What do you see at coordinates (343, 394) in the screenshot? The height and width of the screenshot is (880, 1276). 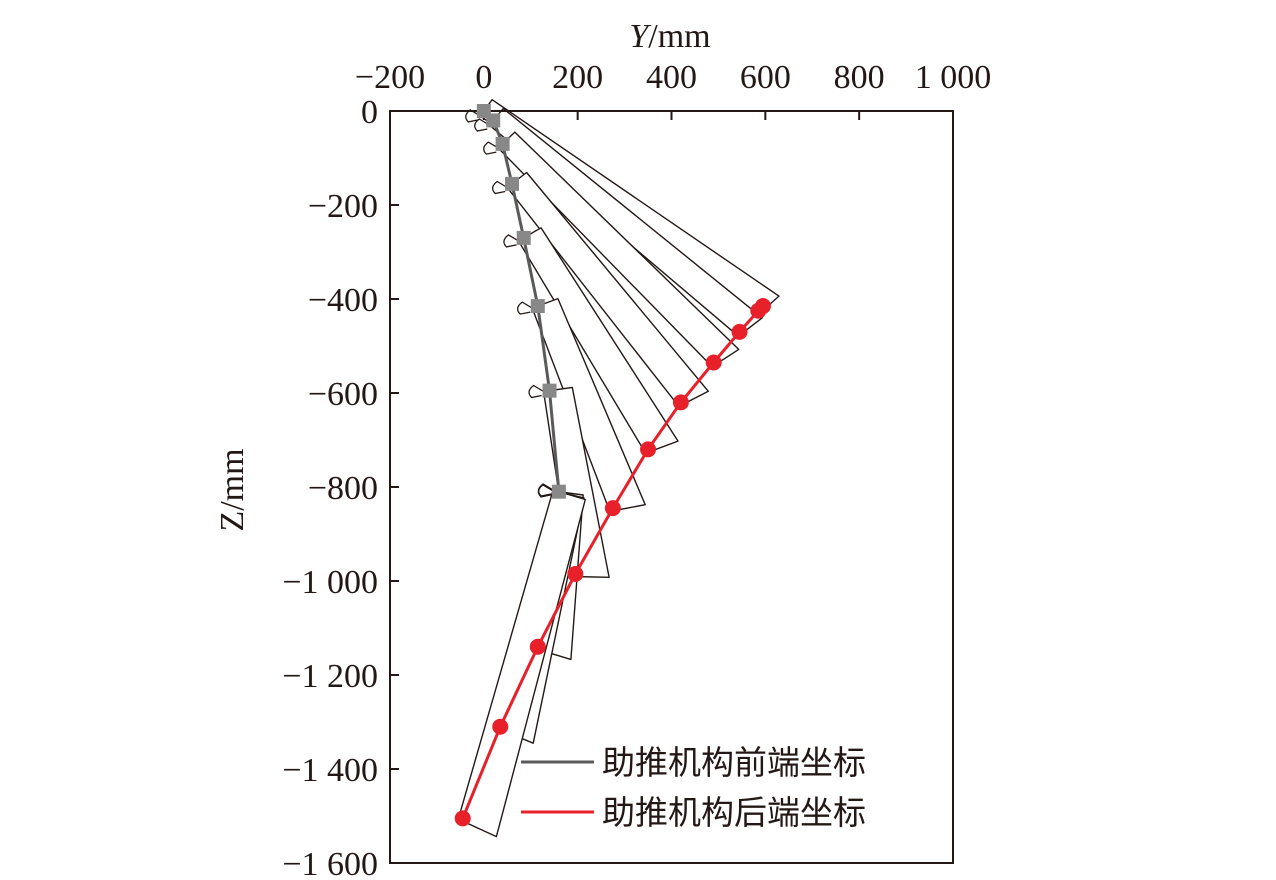 I see `y-tick-label: −600` at bounding box center [343, 394].